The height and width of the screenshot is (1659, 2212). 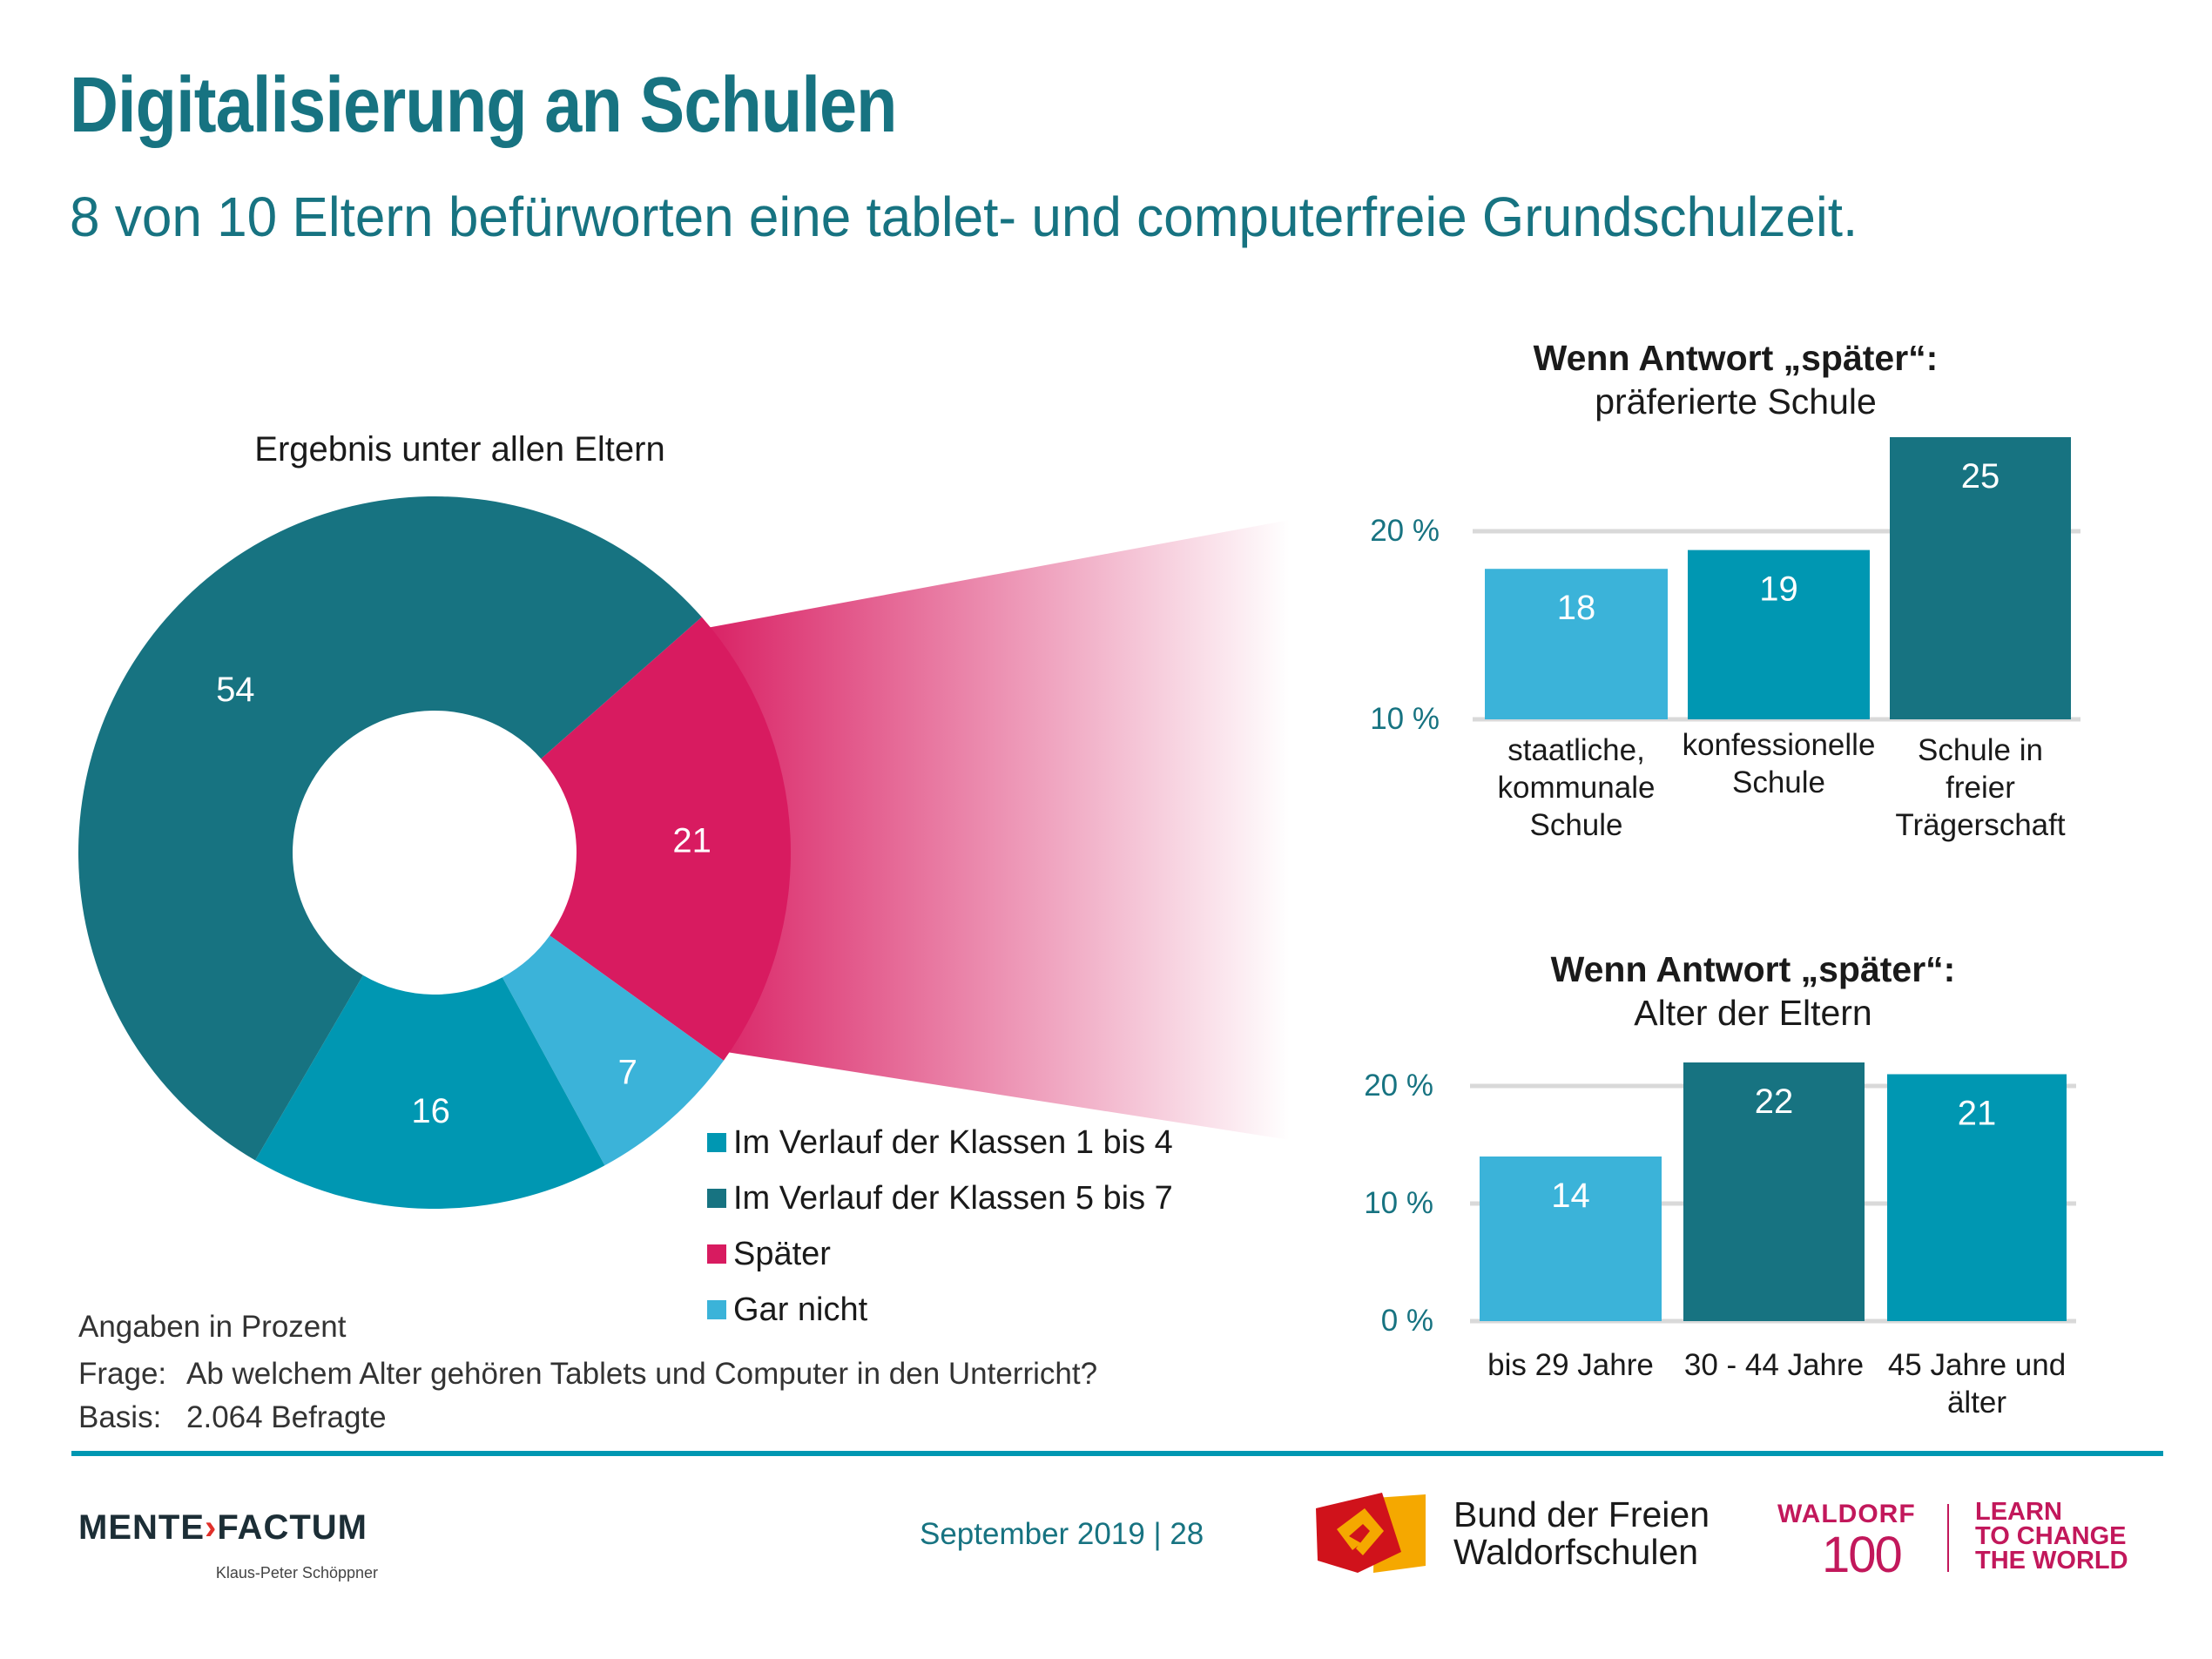 What do you see at coordinates (1774, 1365) in the screenshot?
I see `x-category-label: 30 - 44 Jahre` at bounding box center [1774, 1365].